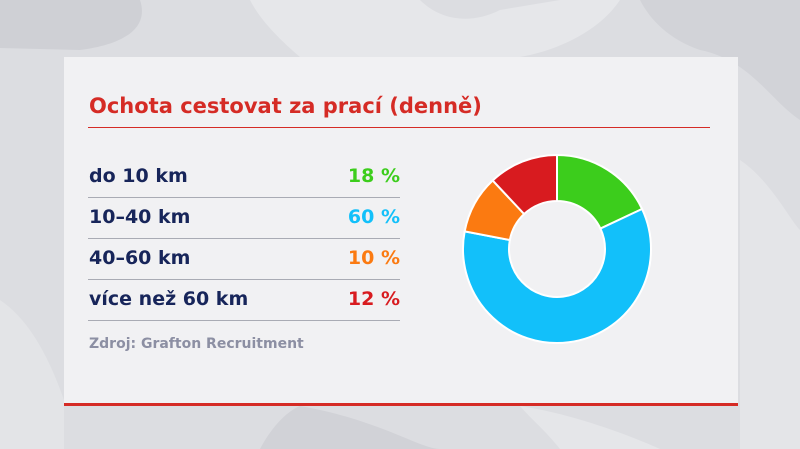 The image size is (800, 449). Describe the element at coordinates (169, 299) in the screenshot. I see `legend-label: více než 60 km` at that location.